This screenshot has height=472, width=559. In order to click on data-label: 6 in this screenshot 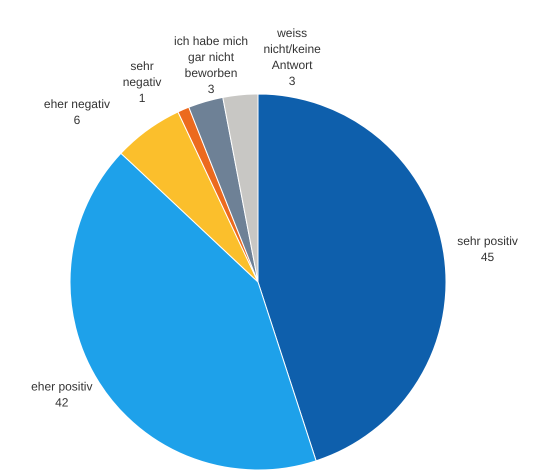, I will do `click(77, 120)`.